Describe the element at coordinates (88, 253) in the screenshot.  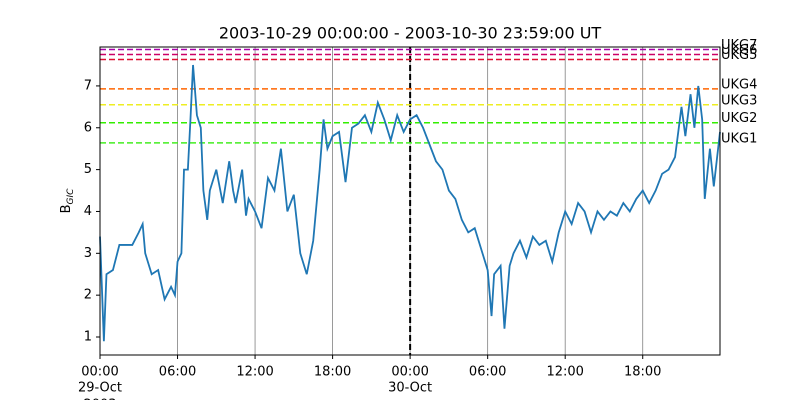
I see `y-tick-label: 3` at that location.